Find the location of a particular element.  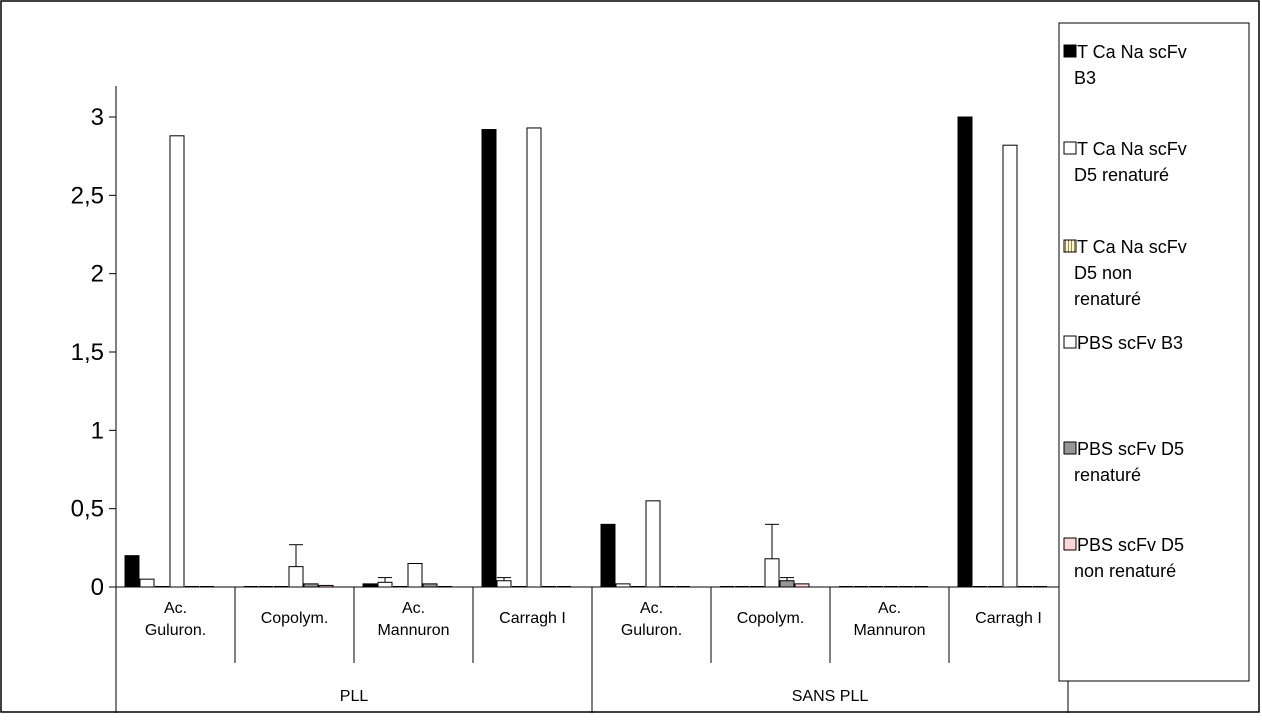

legend-box is located at coordinates (1154, 352).